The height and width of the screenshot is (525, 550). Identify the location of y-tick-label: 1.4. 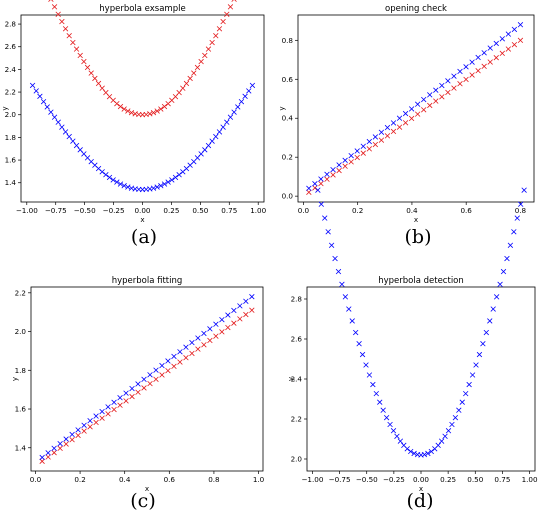
(21, 447).